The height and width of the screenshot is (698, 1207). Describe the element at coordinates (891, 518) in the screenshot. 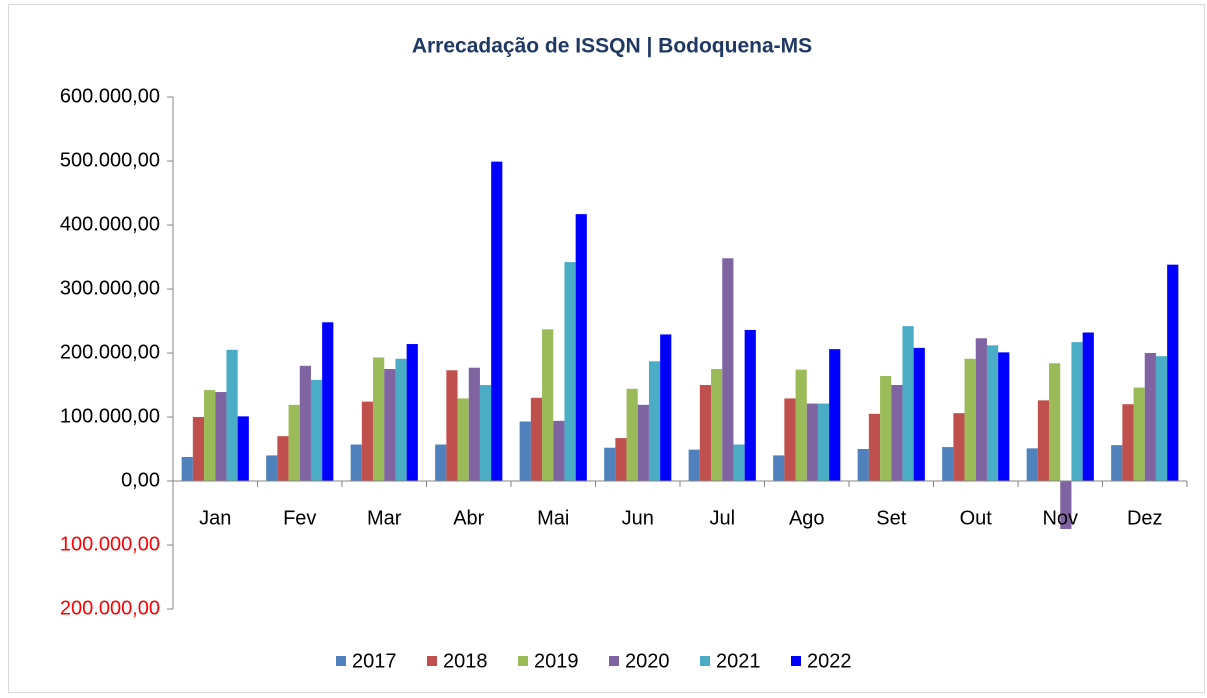

I see `x-tick-label: Set` at that location.